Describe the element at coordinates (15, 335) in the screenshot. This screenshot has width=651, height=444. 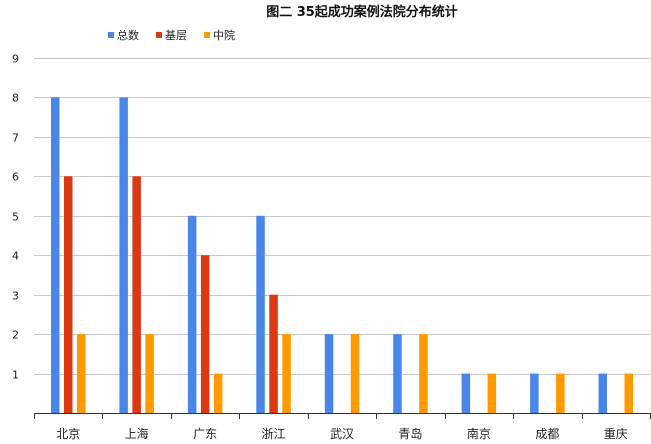
I see `y-tick-label: 2` at that location.